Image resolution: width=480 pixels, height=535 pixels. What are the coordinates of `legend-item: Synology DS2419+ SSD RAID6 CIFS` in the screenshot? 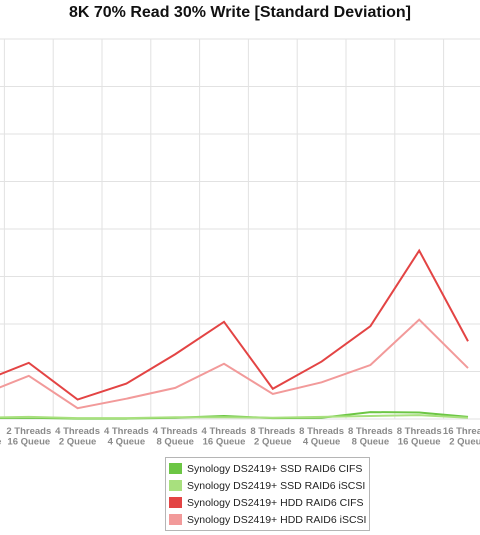 It's located at (267, 468).